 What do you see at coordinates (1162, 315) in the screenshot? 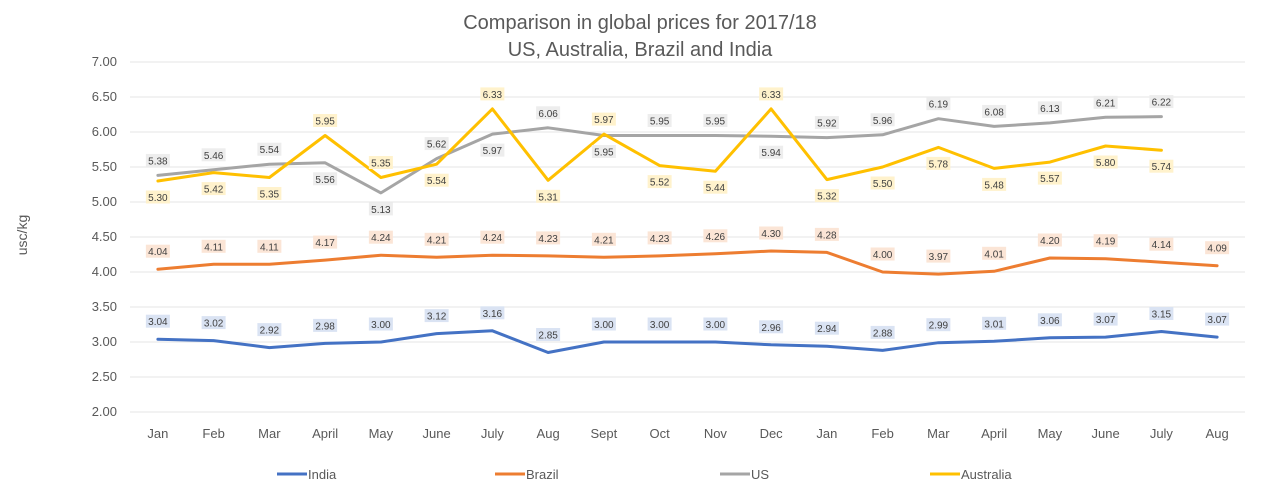
I see `data-label: 3.15` at bounding box center [1162, 315].